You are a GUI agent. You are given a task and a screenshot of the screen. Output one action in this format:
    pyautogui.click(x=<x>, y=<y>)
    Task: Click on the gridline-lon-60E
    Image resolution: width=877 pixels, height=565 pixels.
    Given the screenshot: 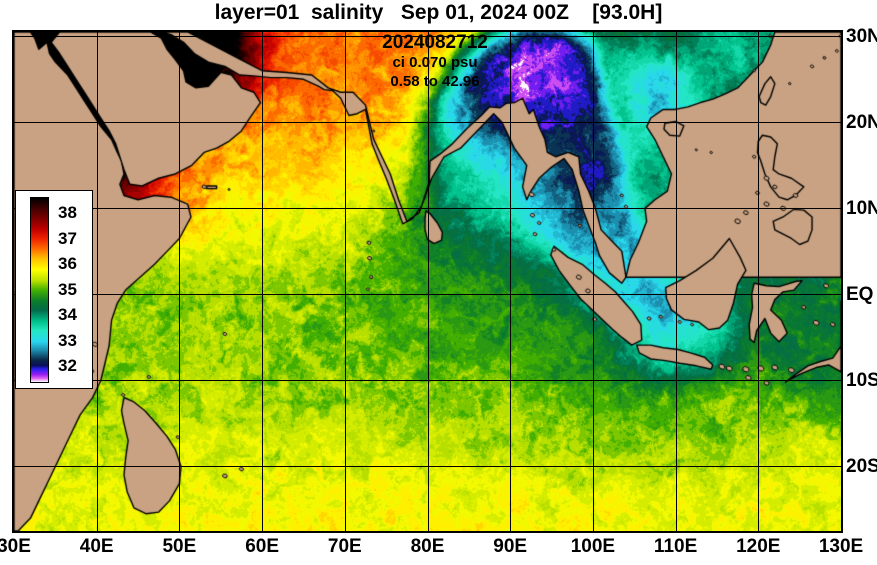 What is the action you would take?
    pyautogui.click(x=262, y=281)
    